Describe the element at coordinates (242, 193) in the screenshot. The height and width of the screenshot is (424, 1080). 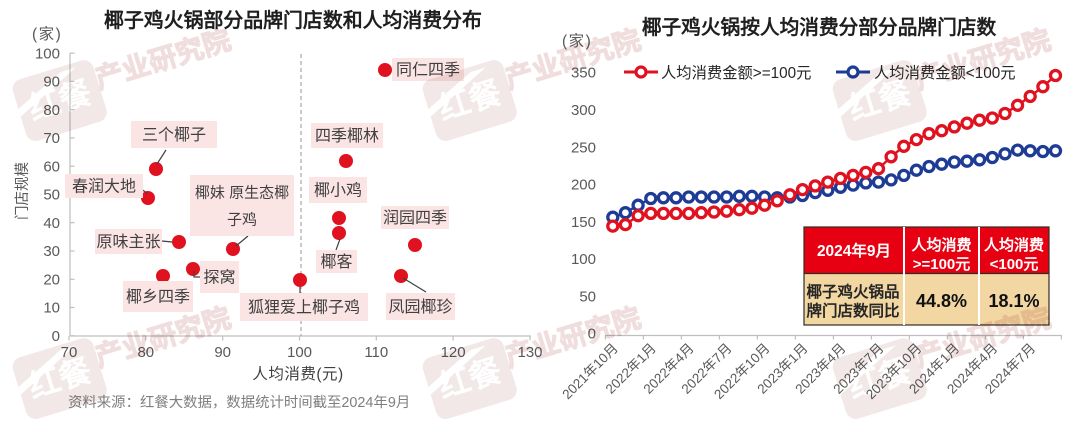
I see `svg-text: 椰妹 原生态椰` at that location.